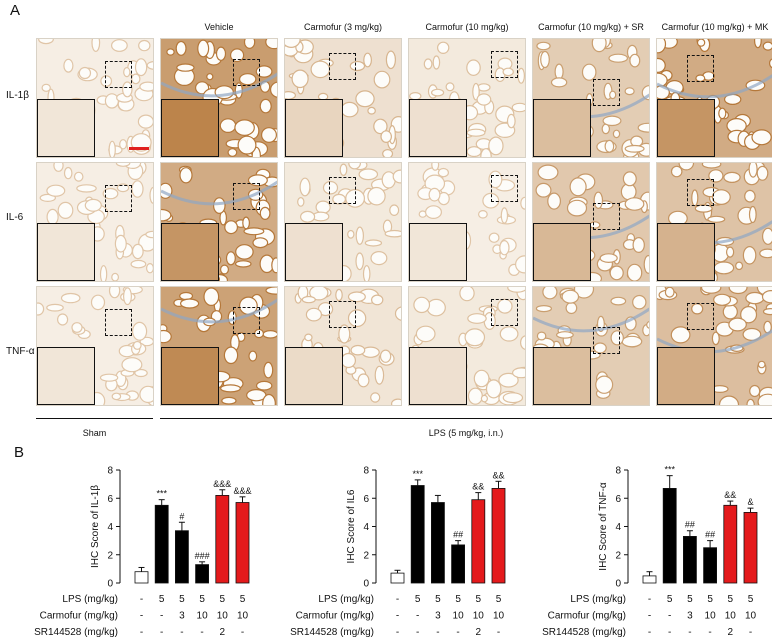 The image size is (772, 641). I want to click on airway-wall, so click(219, 193).